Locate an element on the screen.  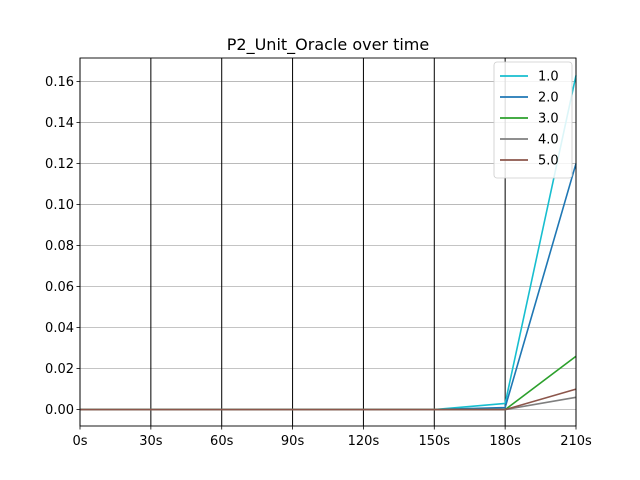
legend: 1.0 2.0 3.0 4.0 5.0 is located at coordinates (533, 120).